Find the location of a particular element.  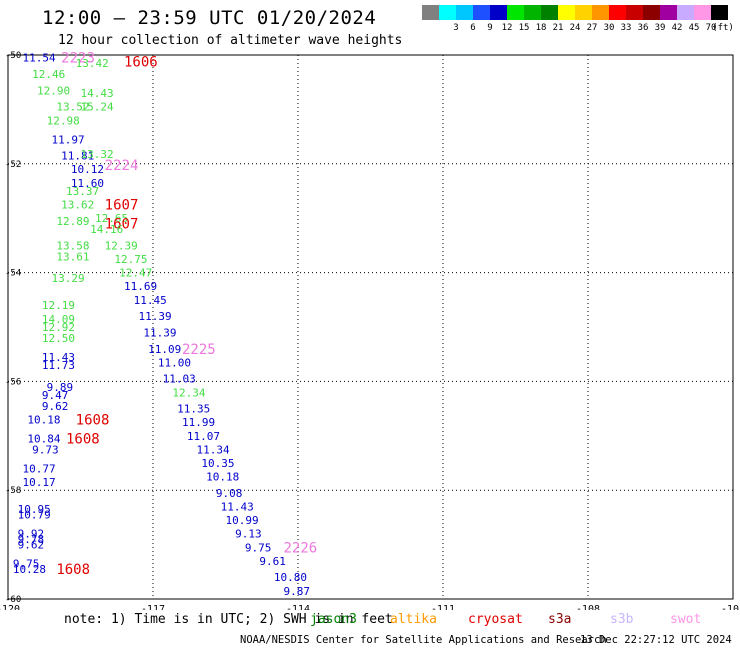

wave-height-reading: 13.37 is located at coordinates (82, 191).